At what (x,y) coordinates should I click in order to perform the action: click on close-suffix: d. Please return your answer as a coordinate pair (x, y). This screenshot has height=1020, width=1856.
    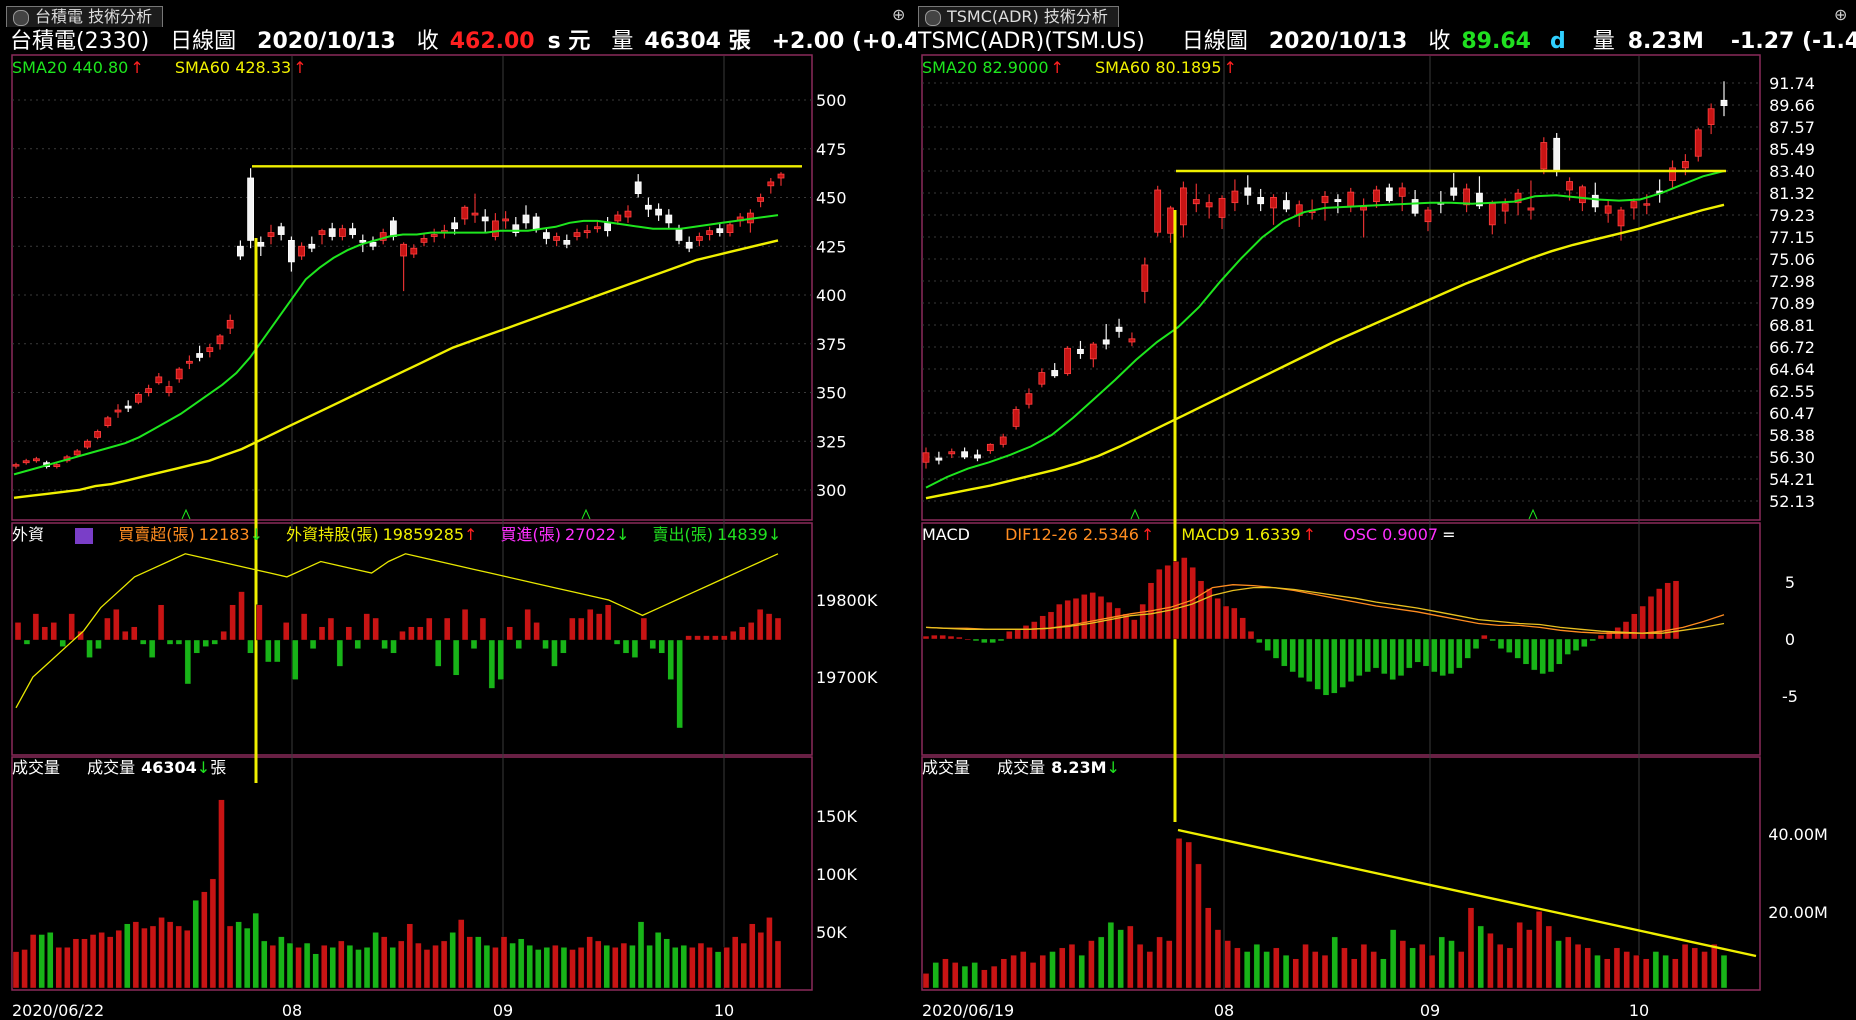
    Looking at the image, I should click on (1557, 41).